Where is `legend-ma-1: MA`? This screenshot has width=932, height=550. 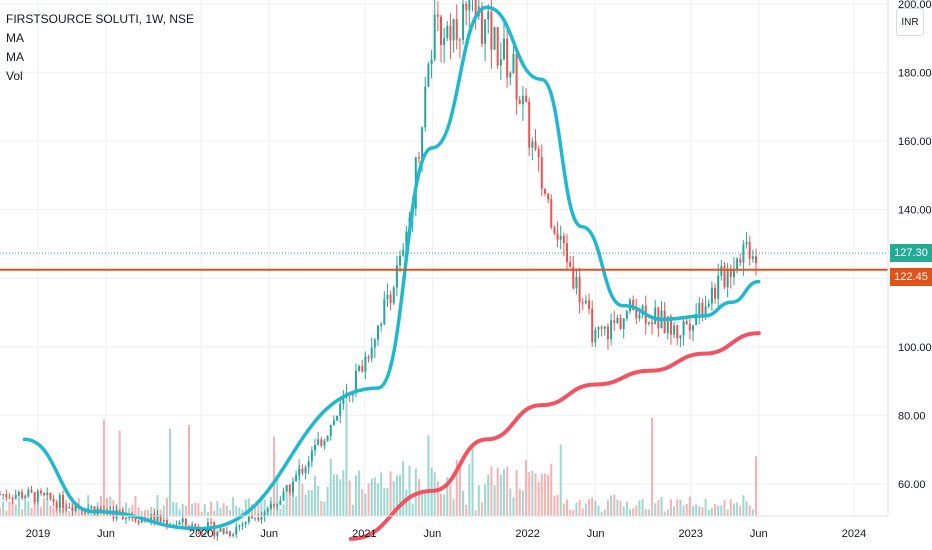
legend-ma-1: MA is located at coordinates (15, 38).